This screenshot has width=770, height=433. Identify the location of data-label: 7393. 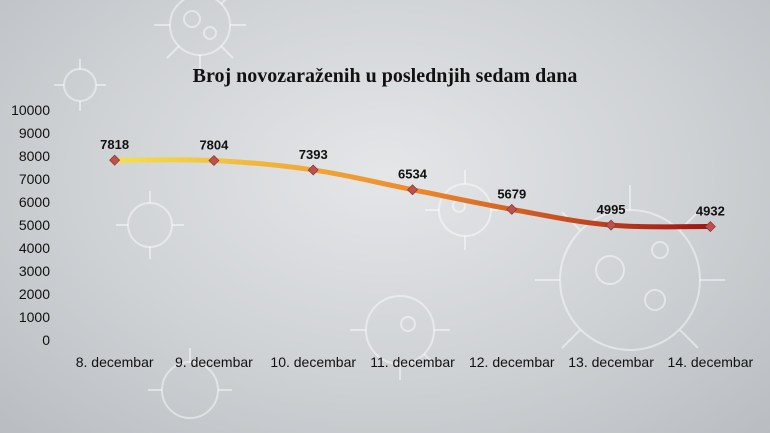
(313, 154).